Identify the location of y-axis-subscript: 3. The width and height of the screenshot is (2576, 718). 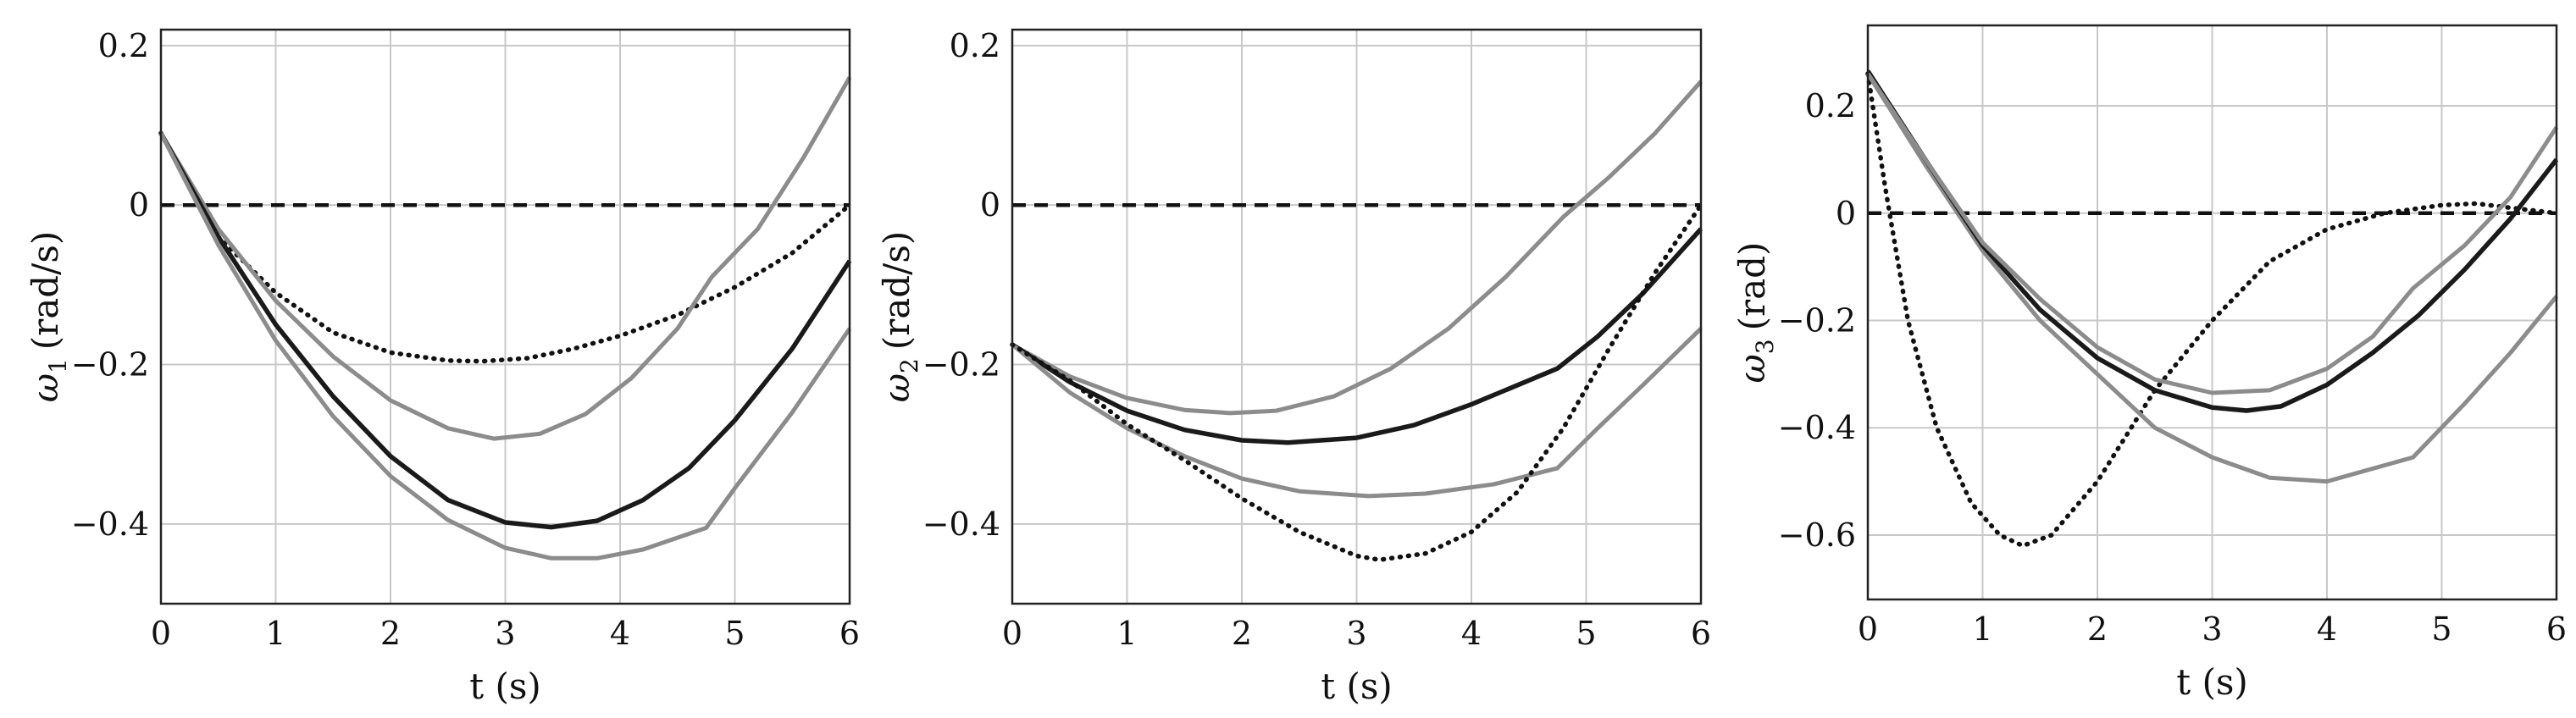
(1765, 346).